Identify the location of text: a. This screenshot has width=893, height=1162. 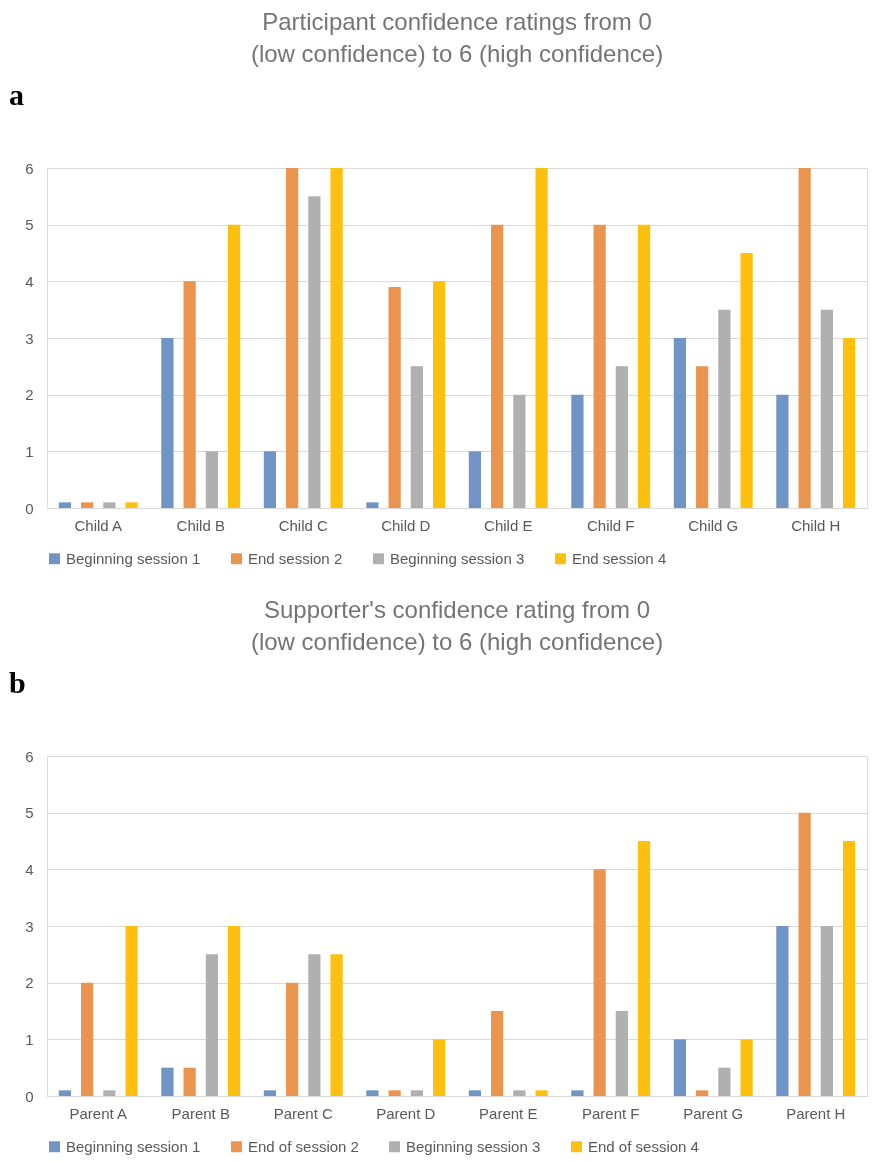
(16, 94).